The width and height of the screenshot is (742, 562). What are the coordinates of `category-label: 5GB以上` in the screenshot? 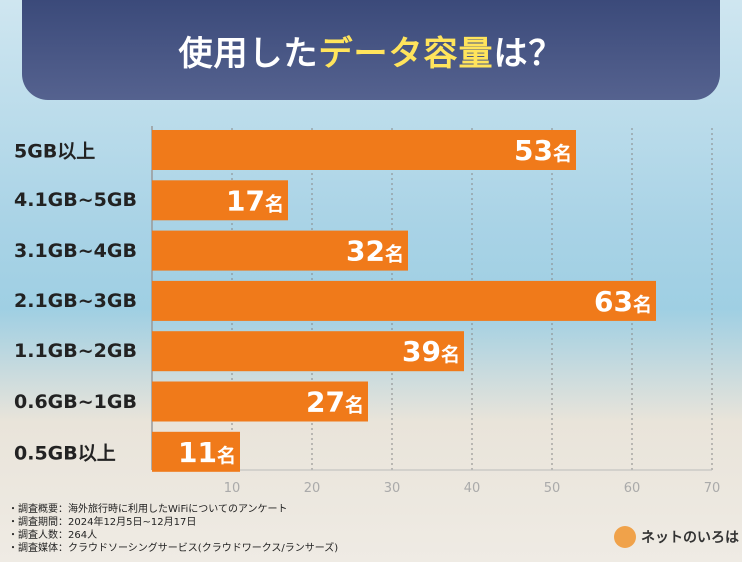 It's located at (55, 151).